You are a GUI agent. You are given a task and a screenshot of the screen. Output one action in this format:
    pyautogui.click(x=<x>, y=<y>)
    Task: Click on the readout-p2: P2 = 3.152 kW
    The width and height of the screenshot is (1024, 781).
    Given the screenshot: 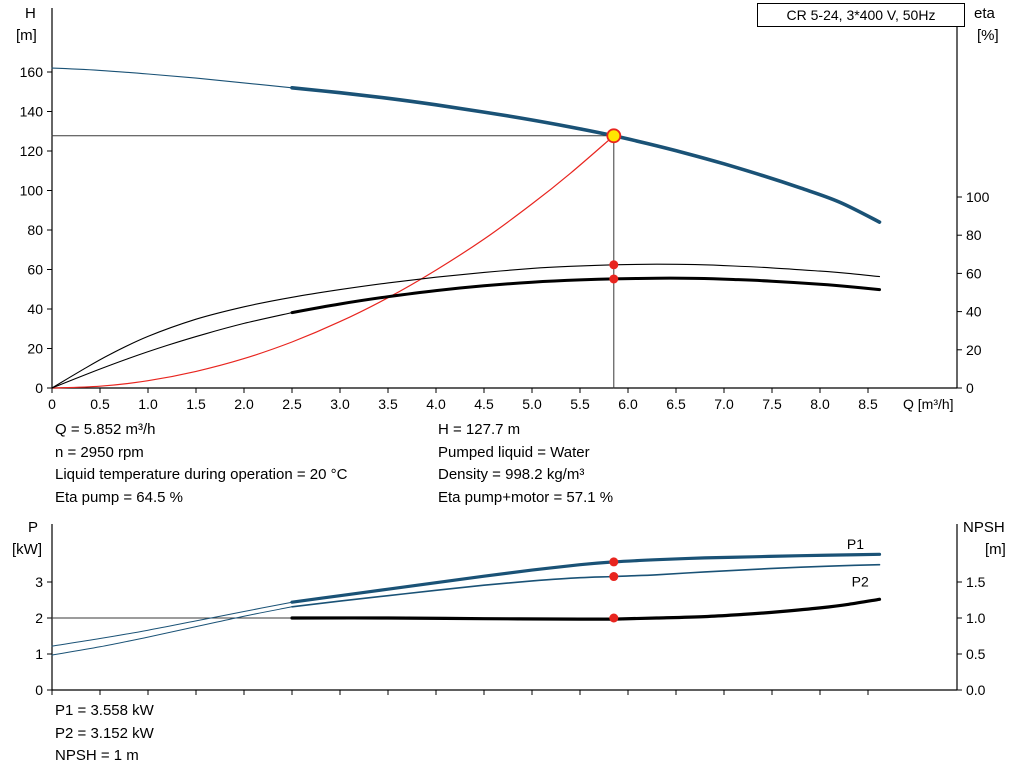 What is the action you would take?
    pyautogui.click(x=104, y=733)
    